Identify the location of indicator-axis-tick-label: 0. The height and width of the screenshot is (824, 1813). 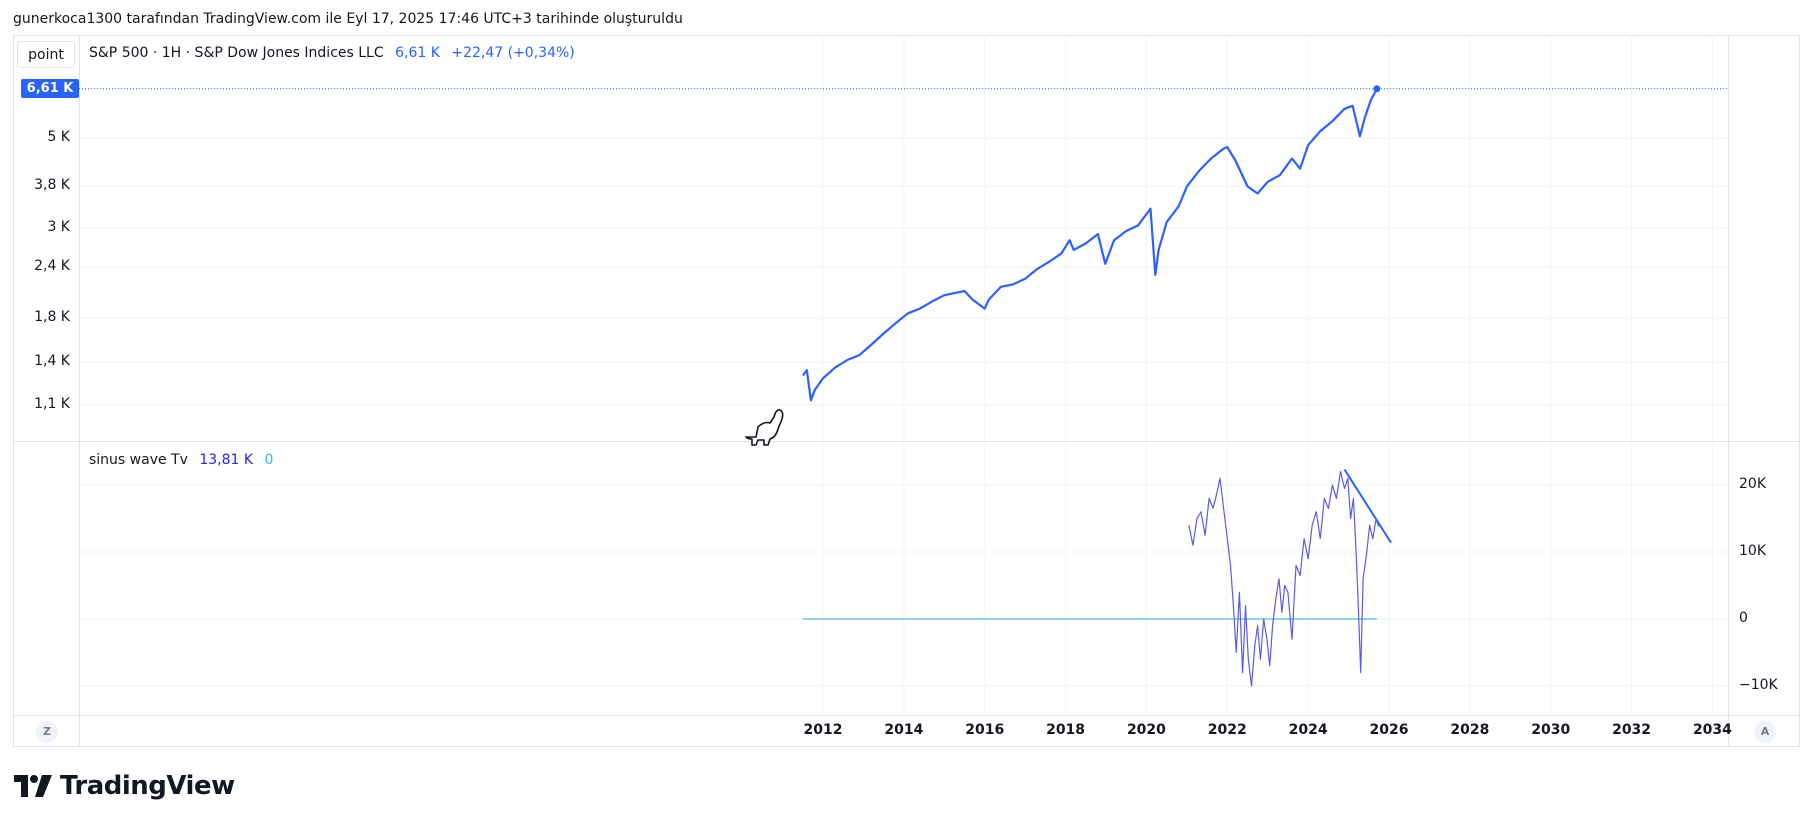
(1743, 618).